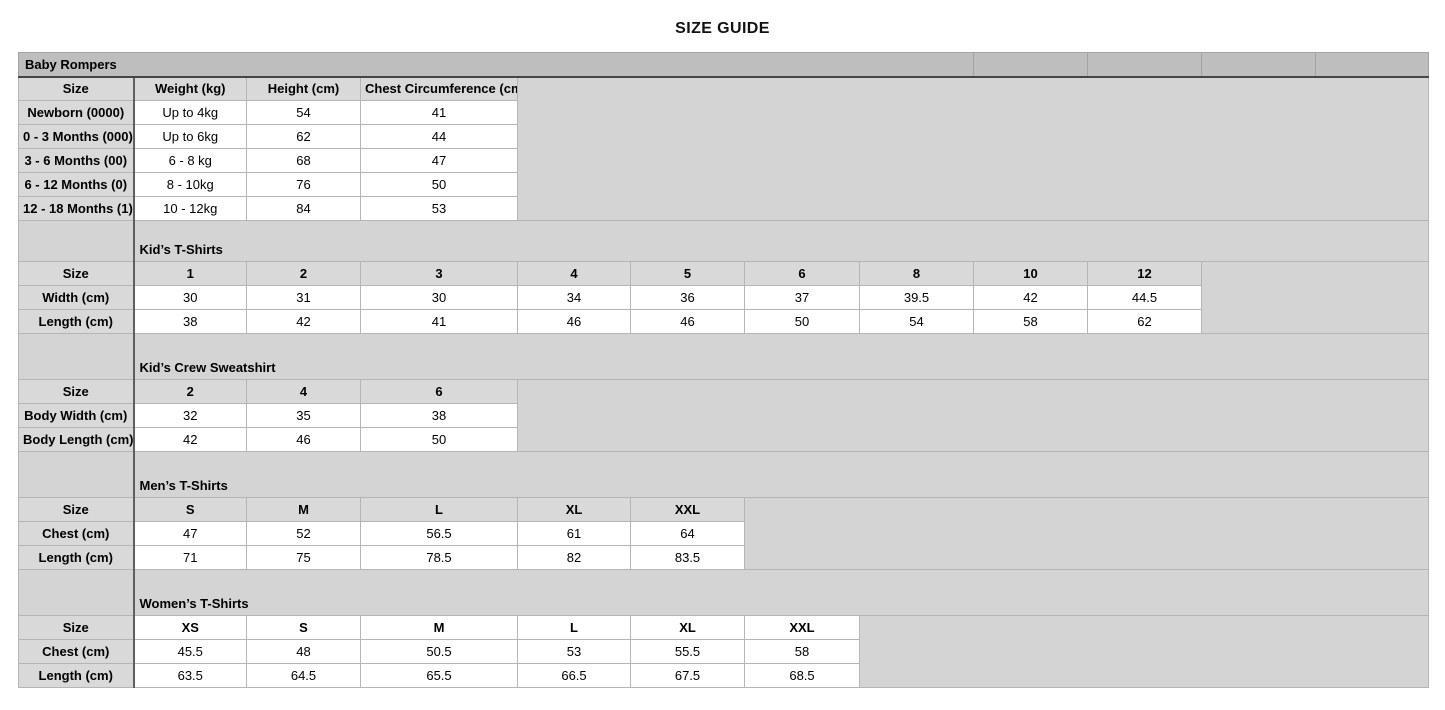 The image size is (1445, 710). What do you see at coordinates (190, 208) in the screenshot?
I see `cell-value: 10 - 12kg` at bounding box center [190, 208].